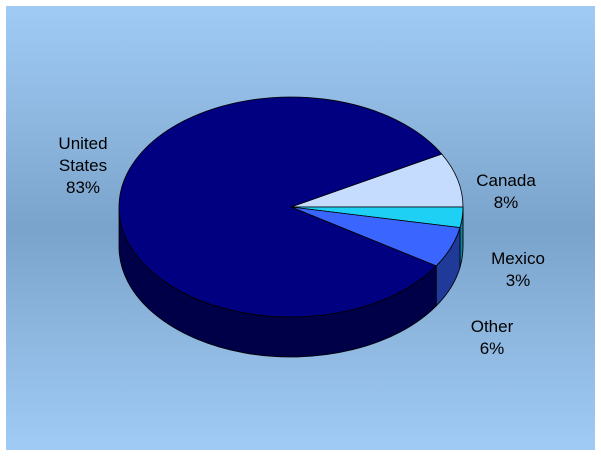  What do you see at coordinates (518, 270) in the screenshot?
I see `label-mexico: Mexico 3%` at bounding box center [518, 270].